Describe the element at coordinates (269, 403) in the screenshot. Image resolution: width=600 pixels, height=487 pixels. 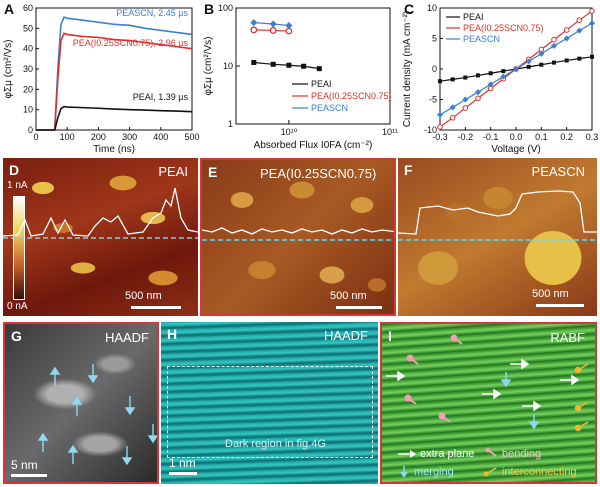
I see `tem-image-haadf-h: H HAADF Dark region in fig.4G 1 nm` at that location.